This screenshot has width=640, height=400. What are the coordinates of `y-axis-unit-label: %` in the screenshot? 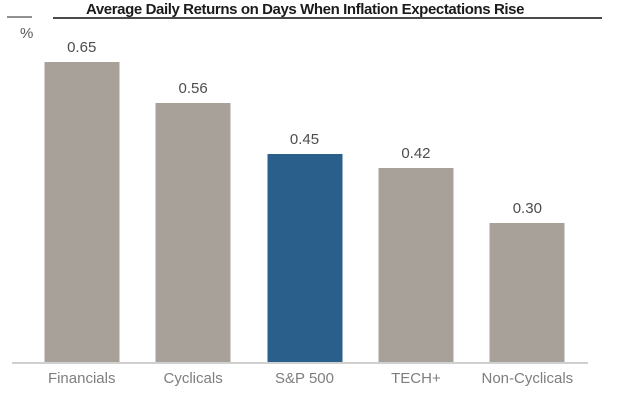 It's located at (27, 33).